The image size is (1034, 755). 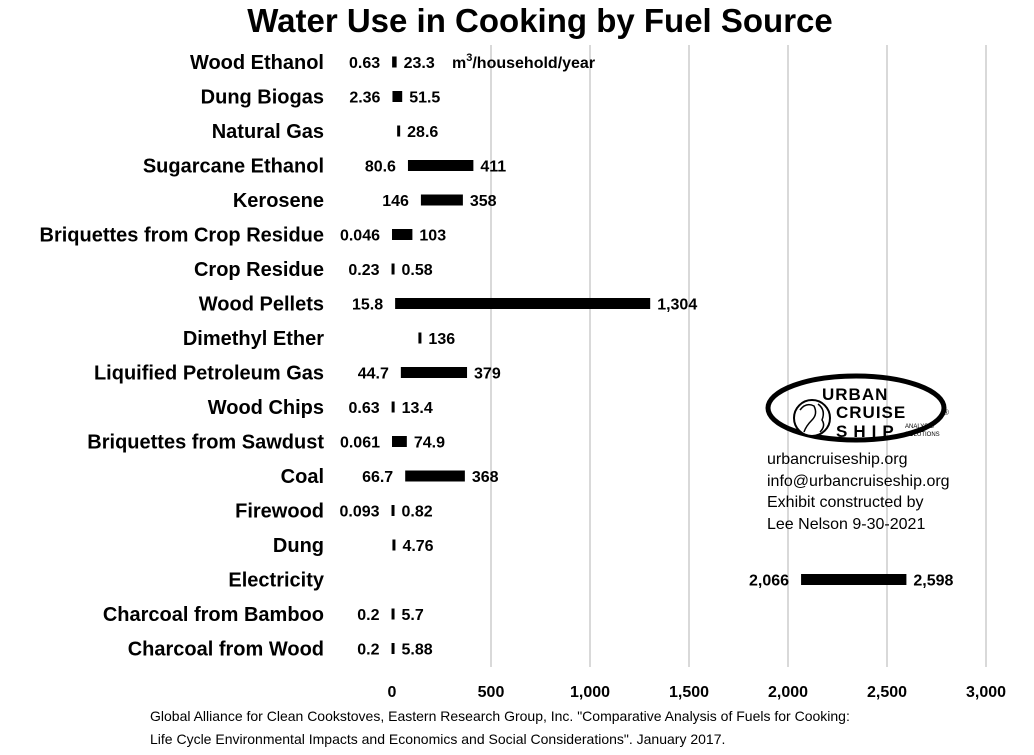 What do you see at coordinates (424, 98) in the screenshot?
I see `high-value-label: 51.5` at bounding box center [424, 98].